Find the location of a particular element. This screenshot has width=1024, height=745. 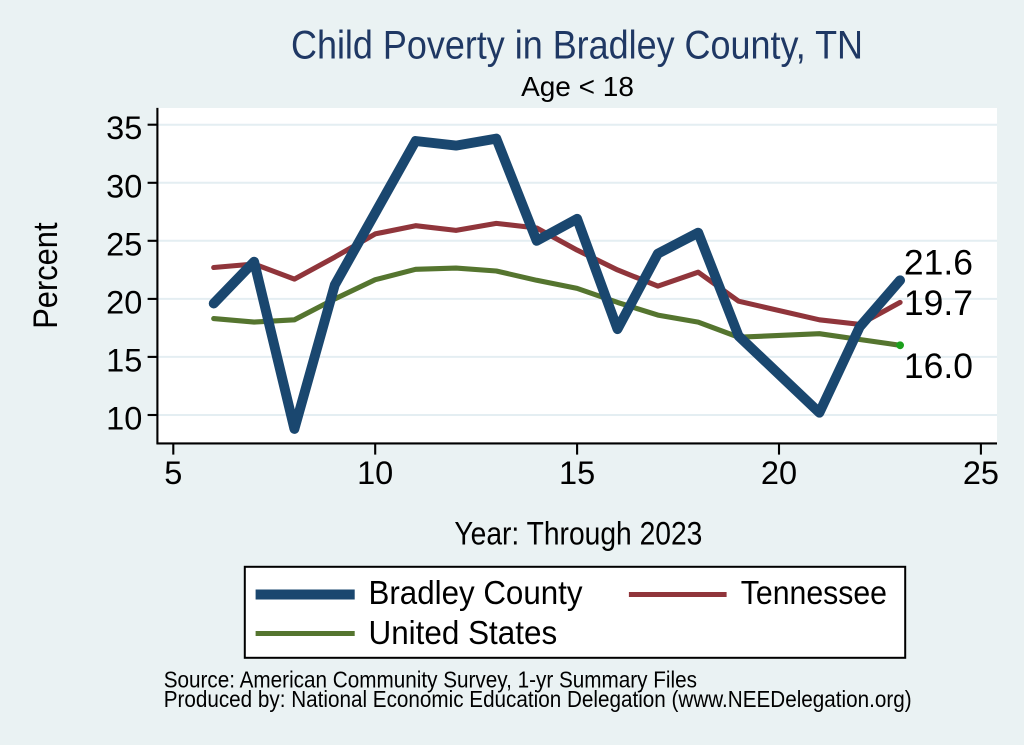

svg-text: 16.0 is located at coordinates (938, 366).